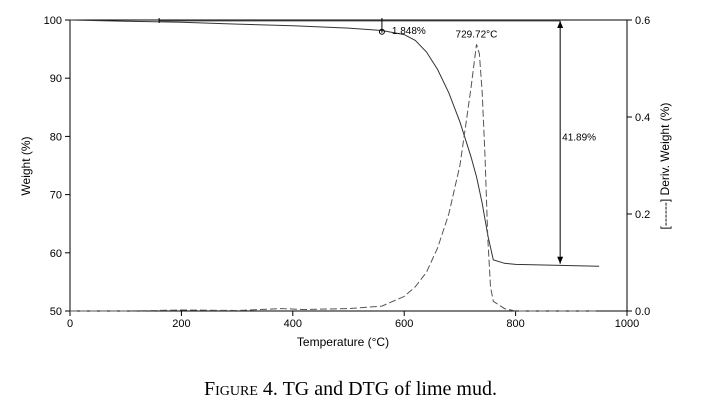 This screenshot has width=701, height=418. What do you see at coordinates (389, 389) in the screenshot?
I see `caption-text: TG and DTG of lime mud.` at bounding box center [389, 389].